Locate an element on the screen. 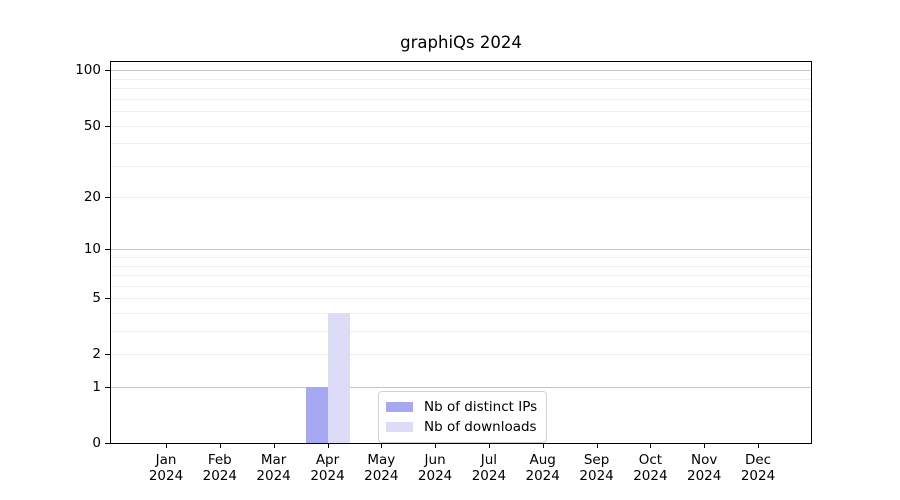  y-tick-label: 10 is located at coordinates (92, 249).